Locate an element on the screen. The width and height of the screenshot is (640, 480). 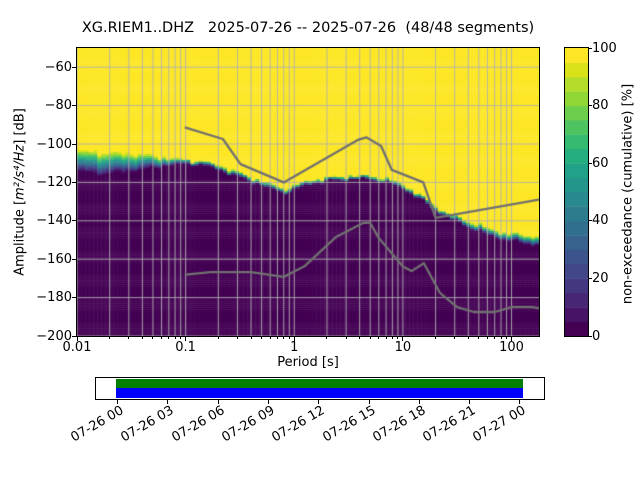
y-tick-label: −180 is located at coordinates (54, 298).